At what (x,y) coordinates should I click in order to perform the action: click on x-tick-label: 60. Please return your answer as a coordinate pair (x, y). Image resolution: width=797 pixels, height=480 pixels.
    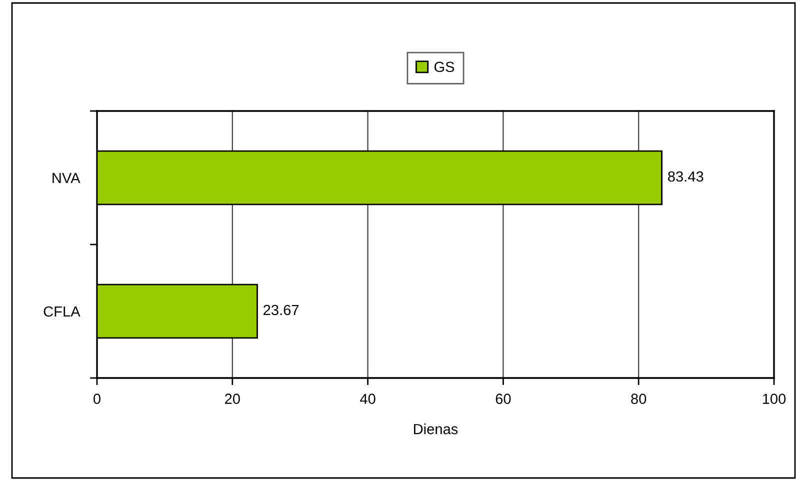
    Looking at the image, I should click on (503, 399).